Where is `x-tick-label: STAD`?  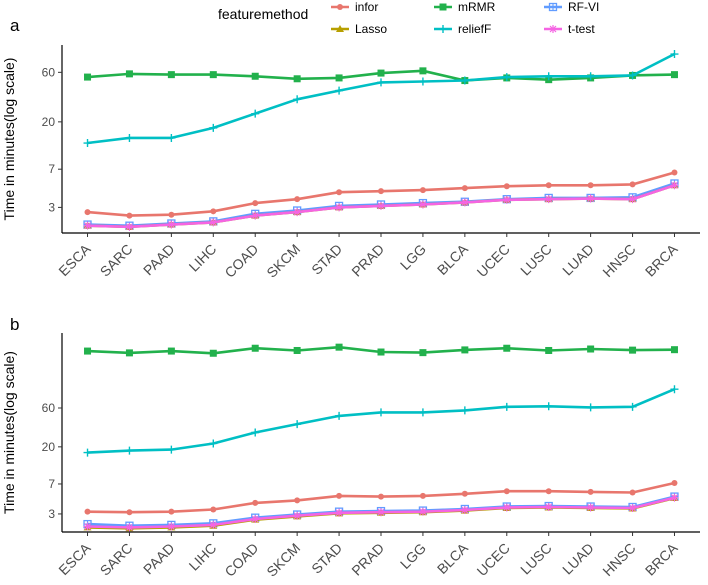 x-tick-label: STAD is located at coordinates (326, 259).